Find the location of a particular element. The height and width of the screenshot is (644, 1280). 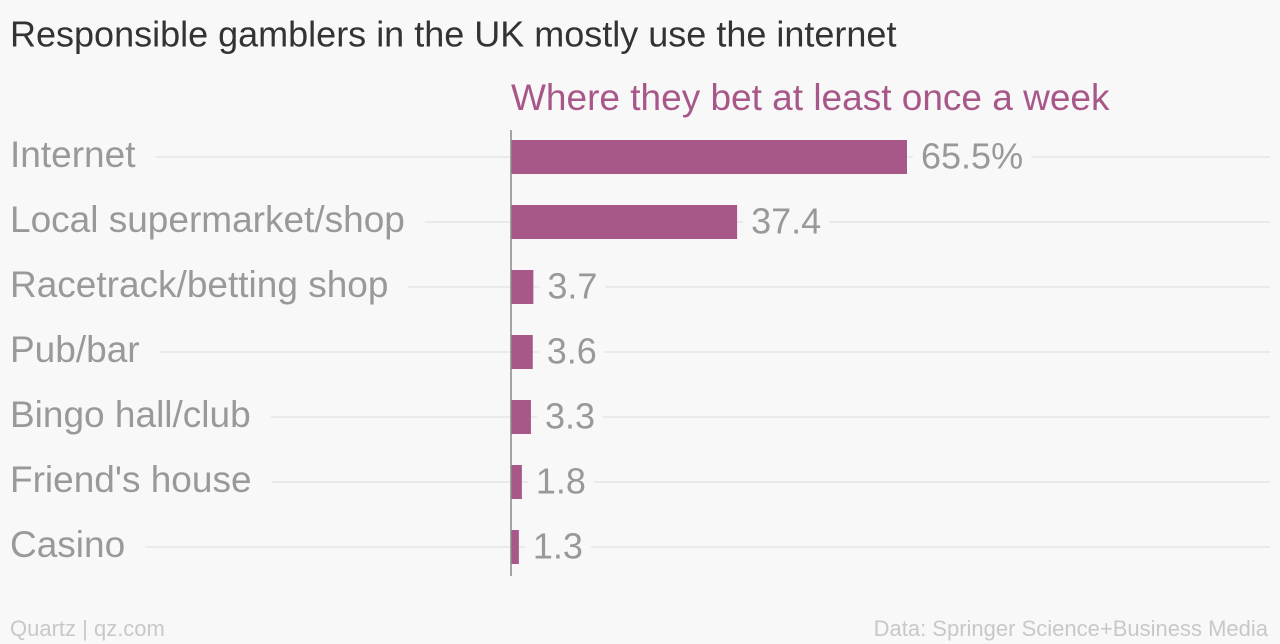

value-label: 3.3 is located at coordinates (570, 416).